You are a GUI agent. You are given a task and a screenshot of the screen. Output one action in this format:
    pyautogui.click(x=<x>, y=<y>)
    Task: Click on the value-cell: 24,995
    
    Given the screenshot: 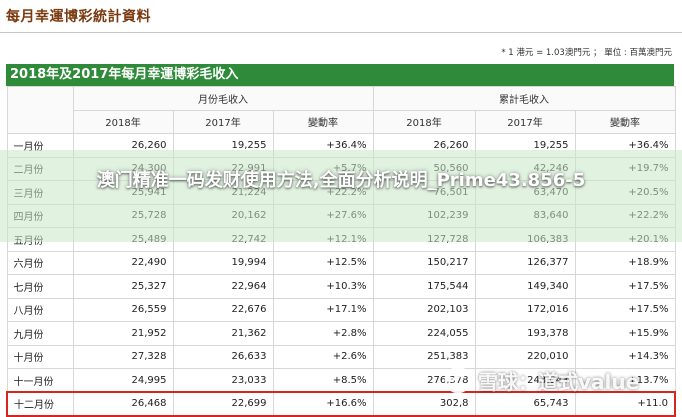 What is the action you would take?
    pyautogui.click(x=123, y=380)
    